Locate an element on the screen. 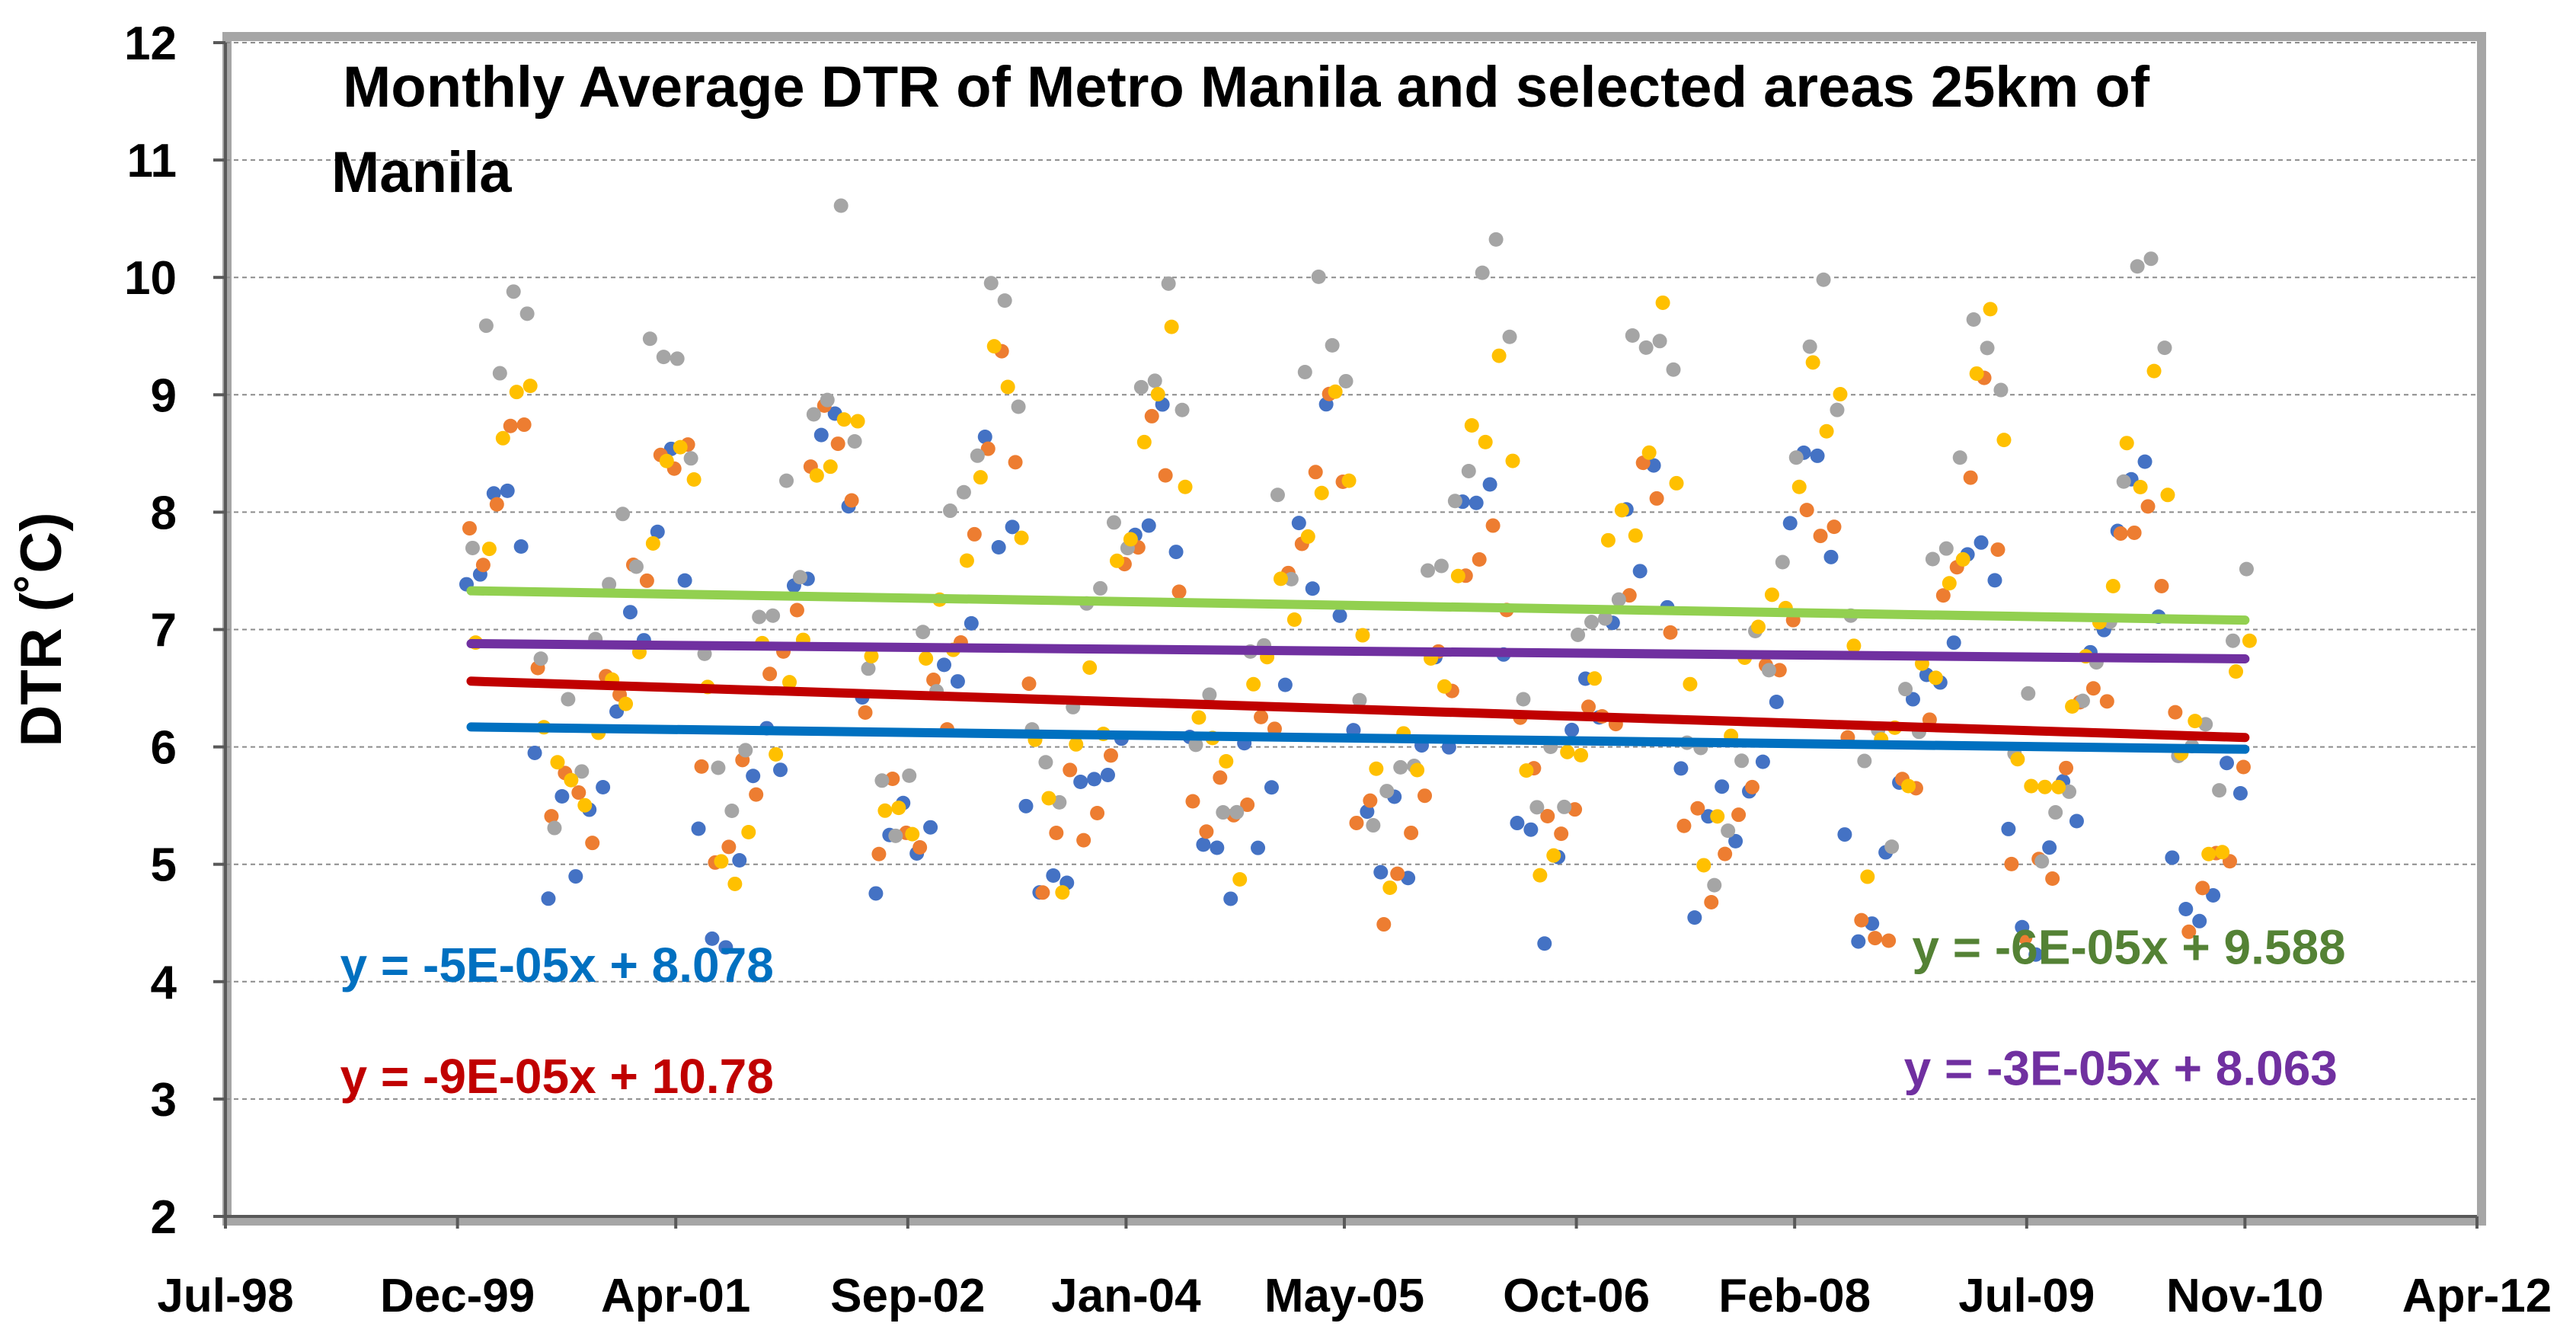 Image resolution: width=2576 pixels, height=1336 pixels. data-point-s4-m29 is located at coordinates (858, 421).